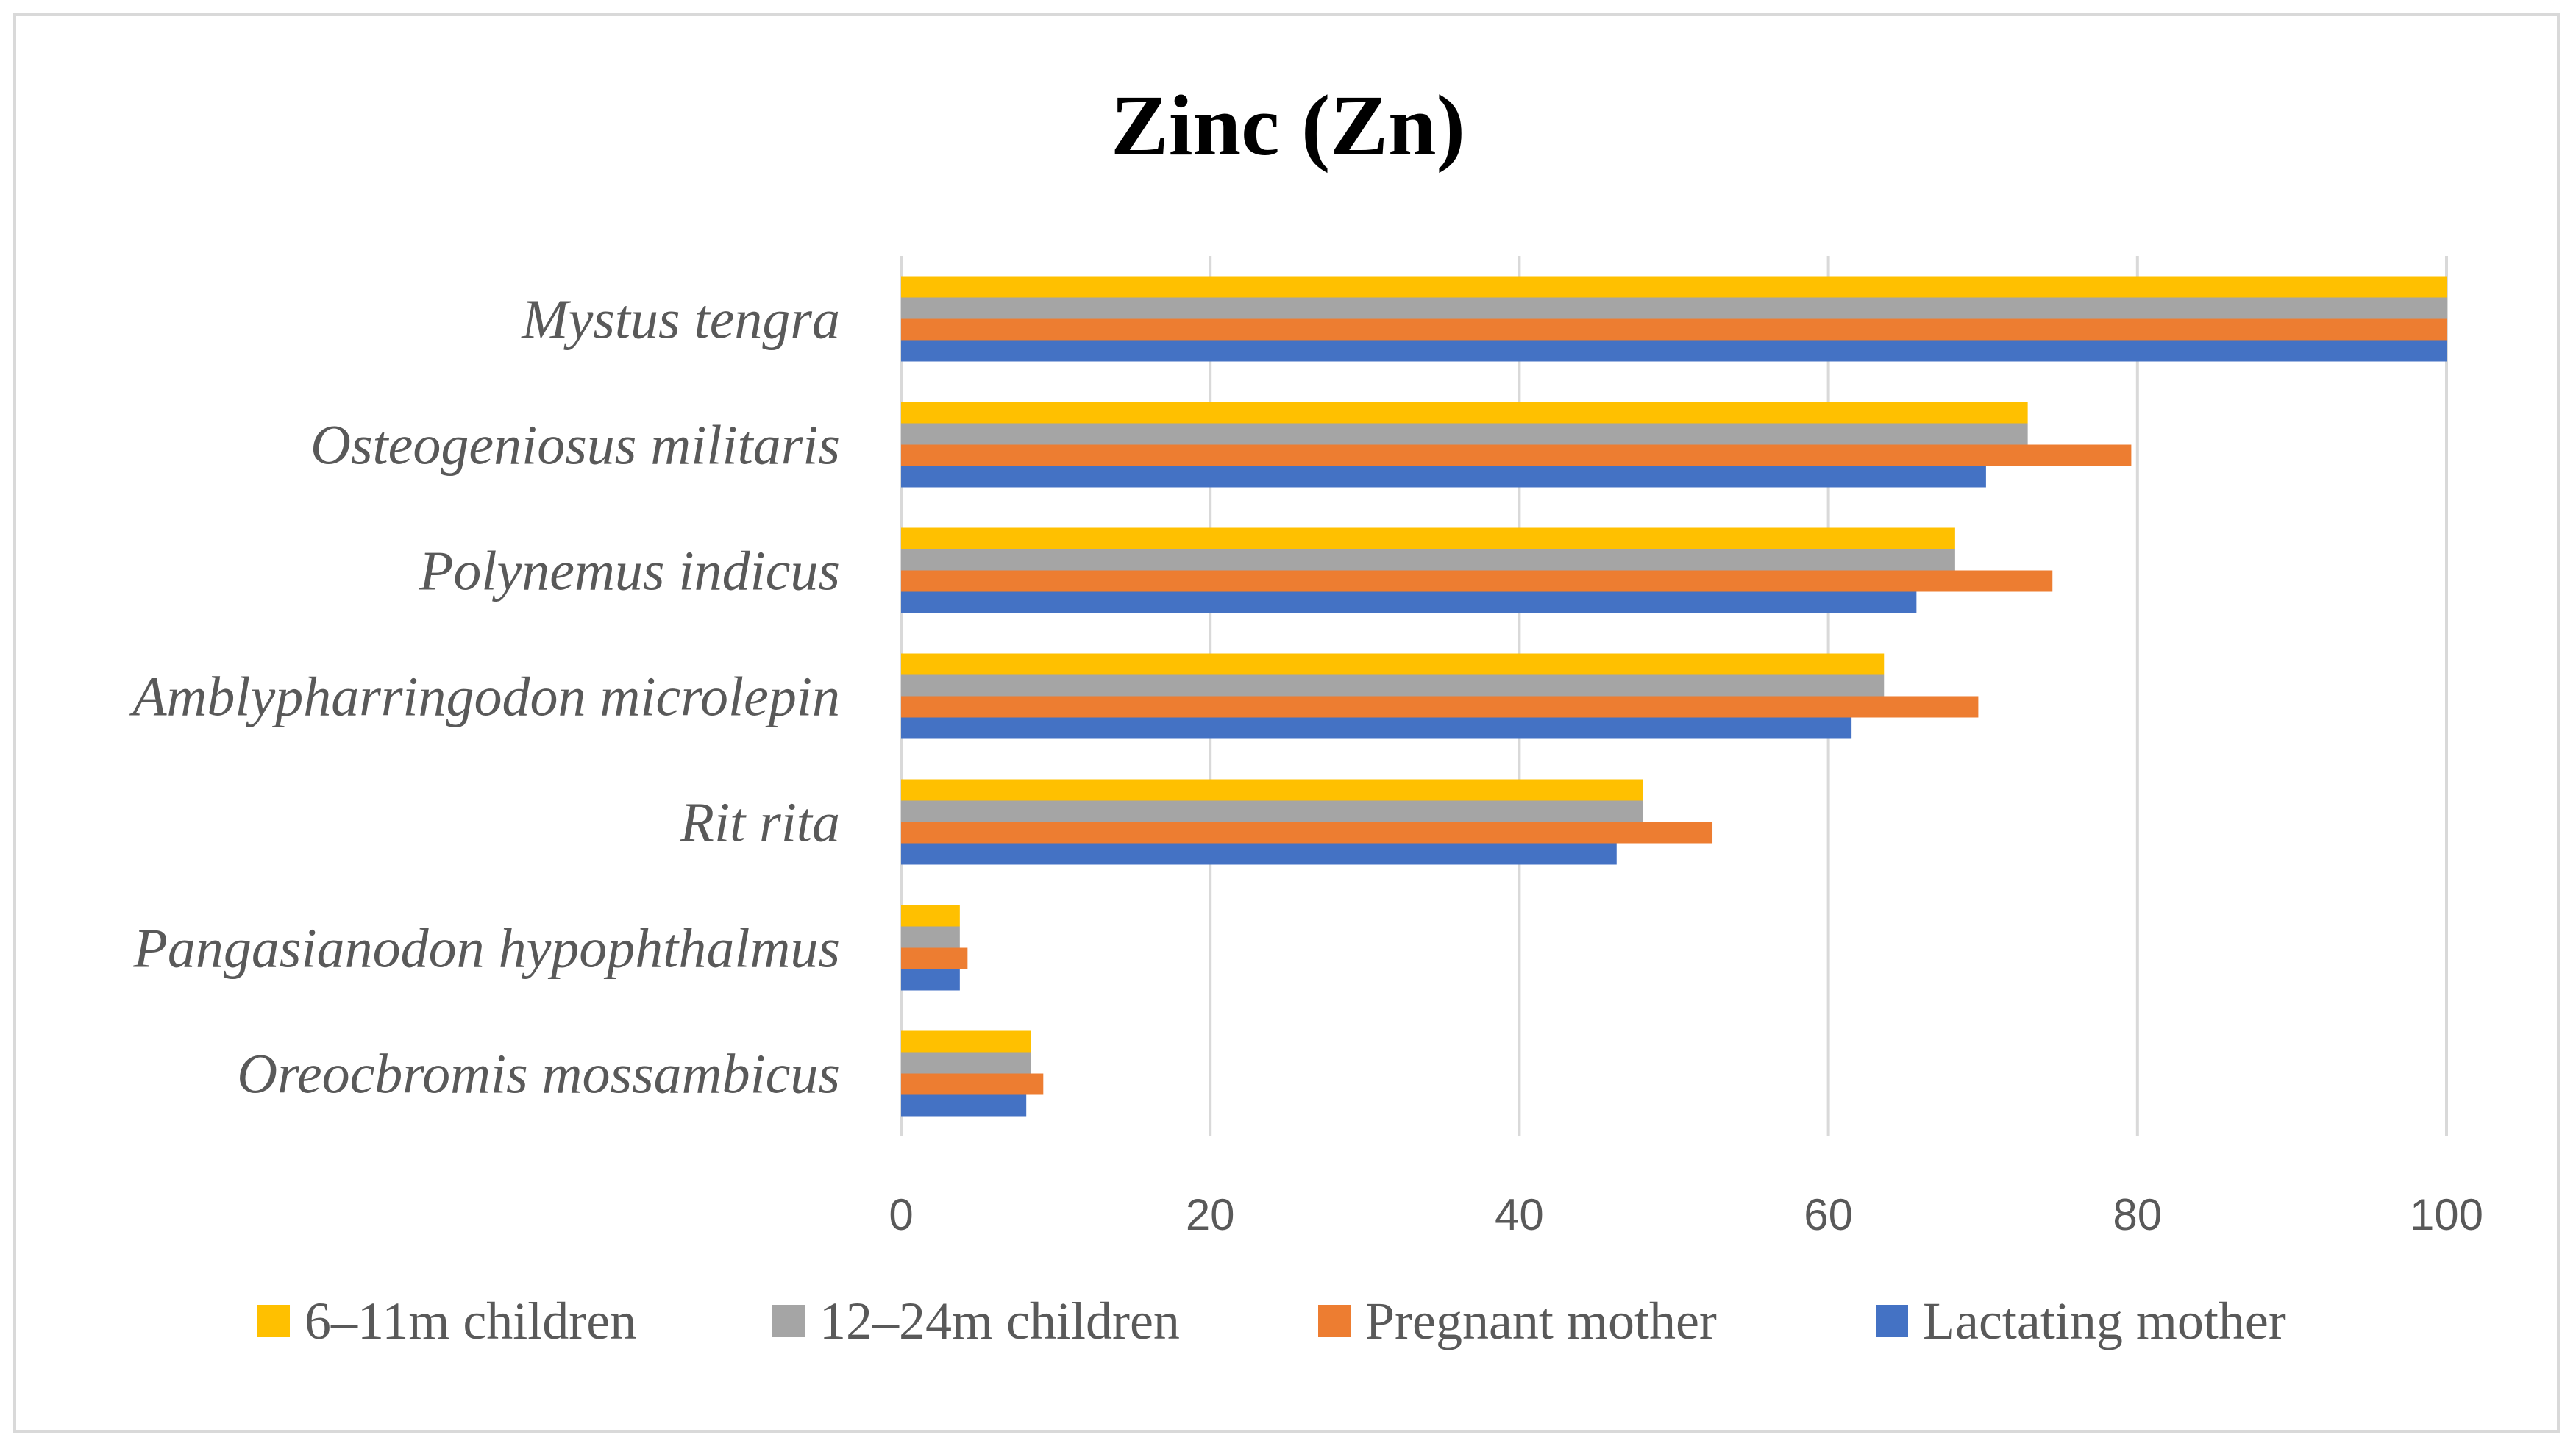 This screenshot has width=2576, height=1449. What do you see at coordinates (538, 1075) in the screenshot?
I see `category-label: Oreocbromis mossambicus` at bounding box center [538, 1075].